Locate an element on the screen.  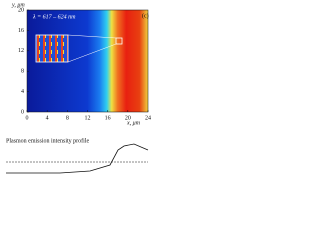
y-tick-label: 4 is located at coordinates (22, 92).